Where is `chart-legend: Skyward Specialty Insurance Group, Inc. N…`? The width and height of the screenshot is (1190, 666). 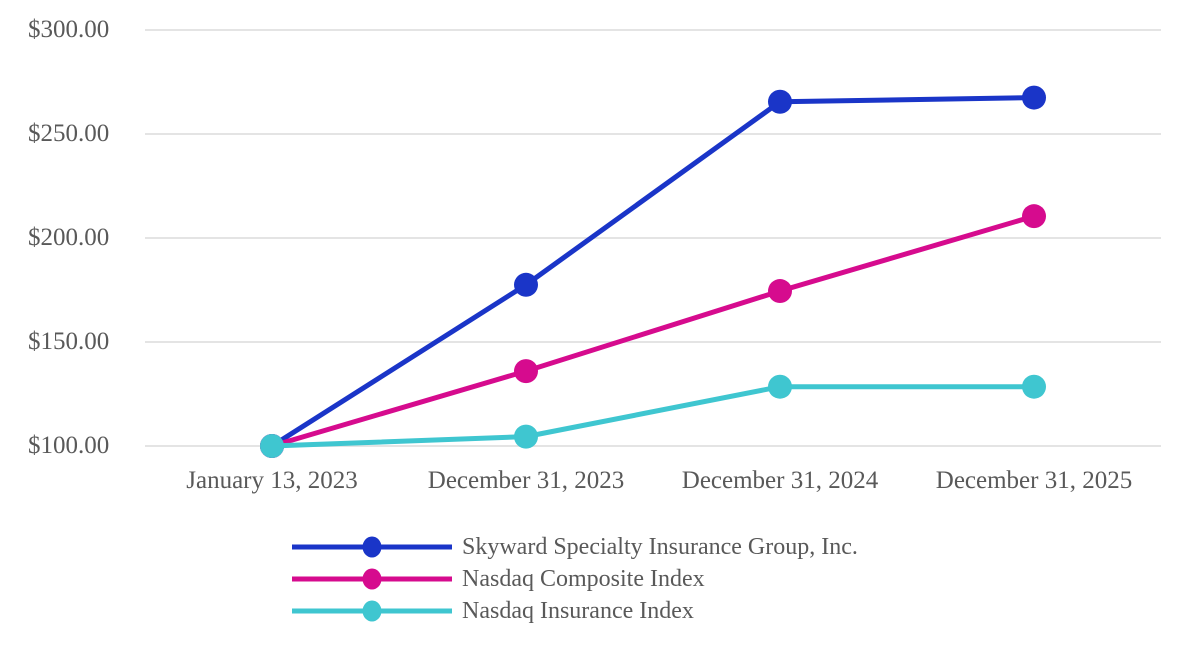 chart-legend: Skyward Specialty Insurance Group, Inc. N… is located at coordinates (575, 579).